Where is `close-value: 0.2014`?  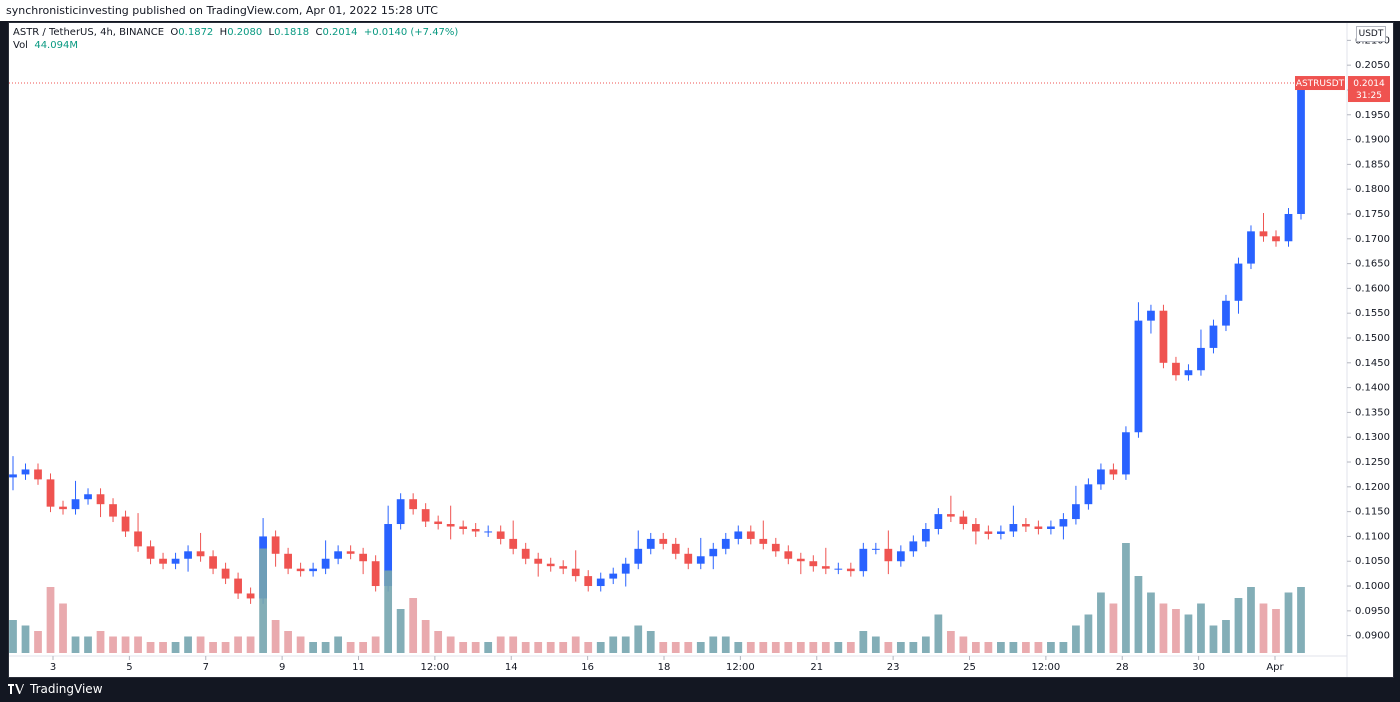
close-value: 0.2014 is located at coordinates (340, 32).